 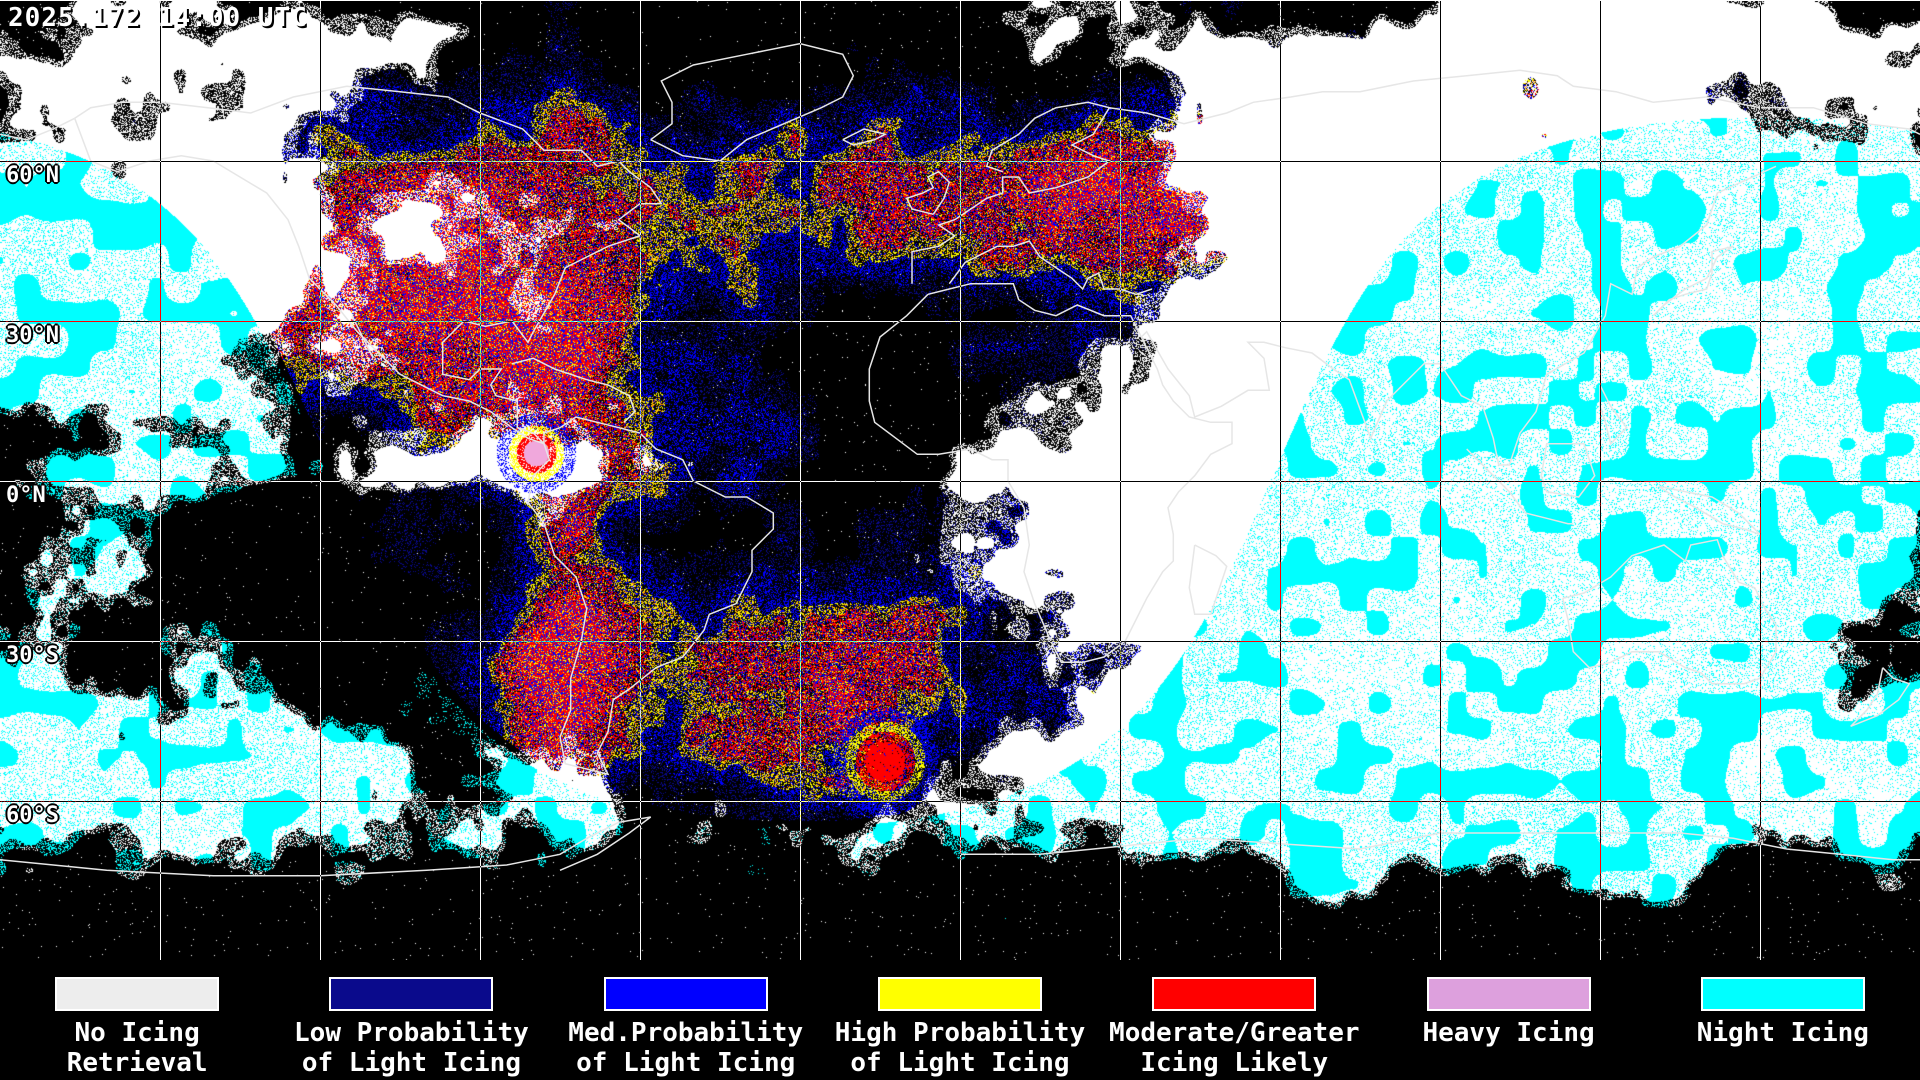 What do you see at coordinates (32, 815) in the screenshot?
I see `latitude-label: 60°S` at bounding box center [32, 815].